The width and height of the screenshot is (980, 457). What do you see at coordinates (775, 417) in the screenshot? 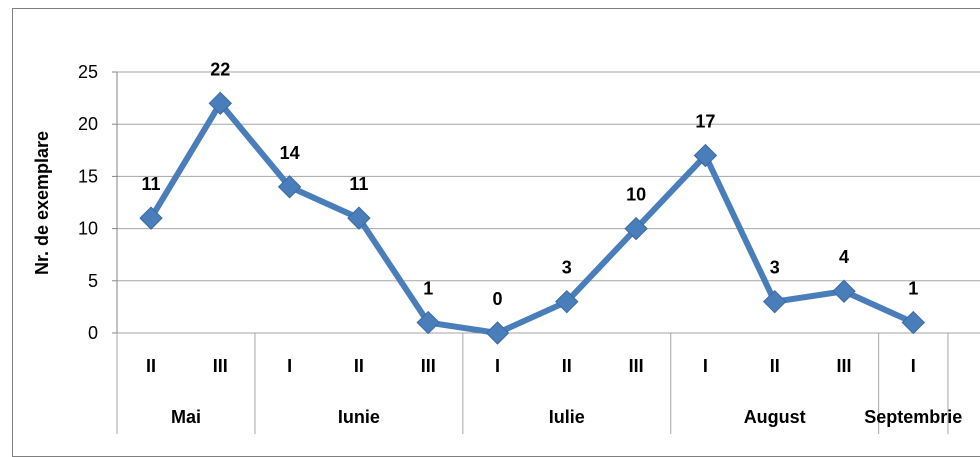
I see `x-group-label: August` at bounding box center [775, 417].